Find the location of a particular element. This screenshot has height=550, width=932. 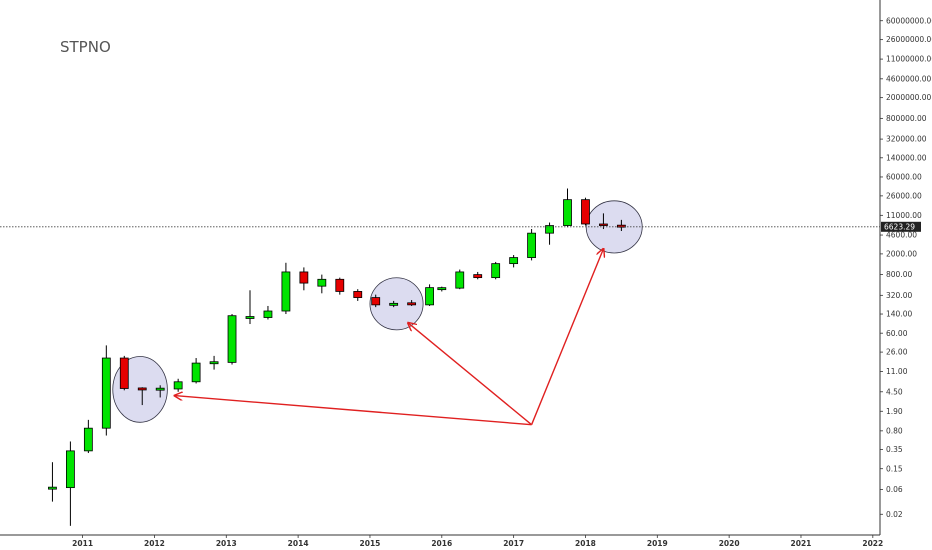

y-tick-label: 0.80 is located at coordinates (894, 430).